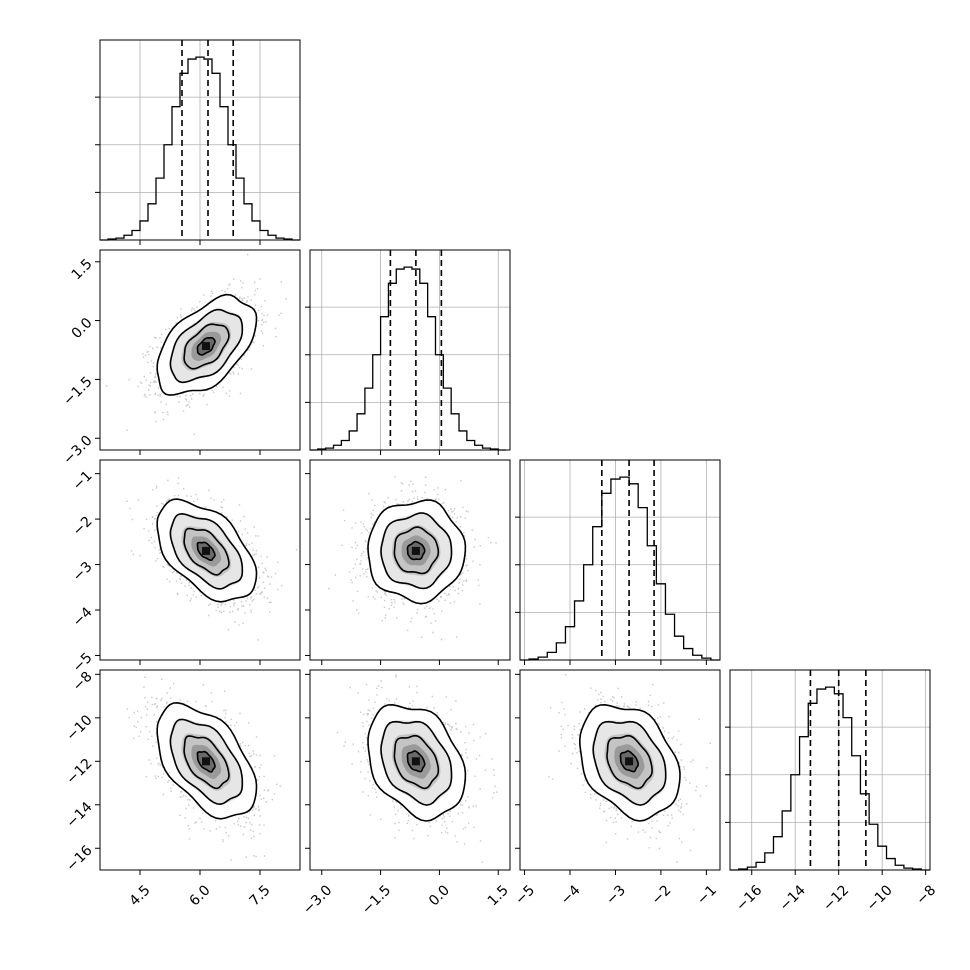 Image resolution: width=970 pixels, height=970 pixels. What do you see at coordinates (376, 899) in the screenshot?
I see `x-tick-label: −1.5` at bounding box center [376, 899].